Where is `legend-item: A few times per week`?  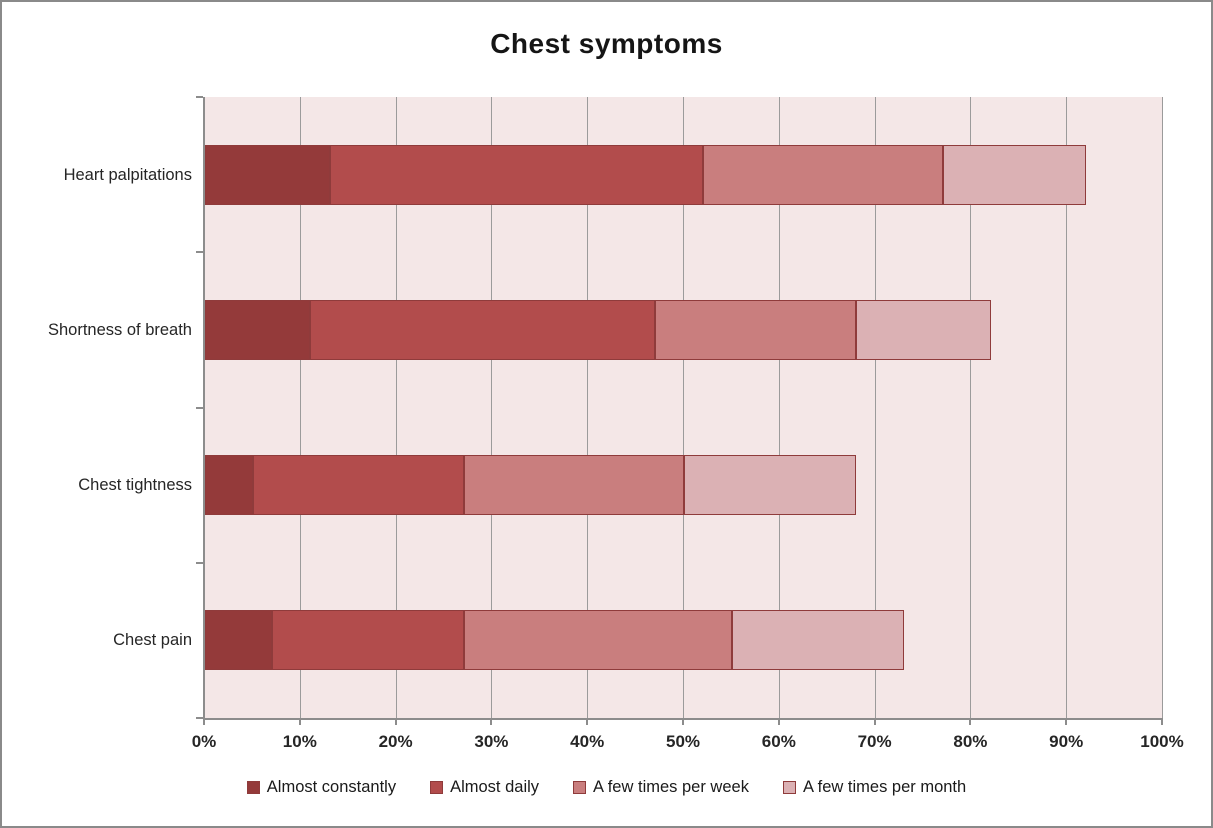 legend-item: A few times per week is located at coordinates (661, 787).